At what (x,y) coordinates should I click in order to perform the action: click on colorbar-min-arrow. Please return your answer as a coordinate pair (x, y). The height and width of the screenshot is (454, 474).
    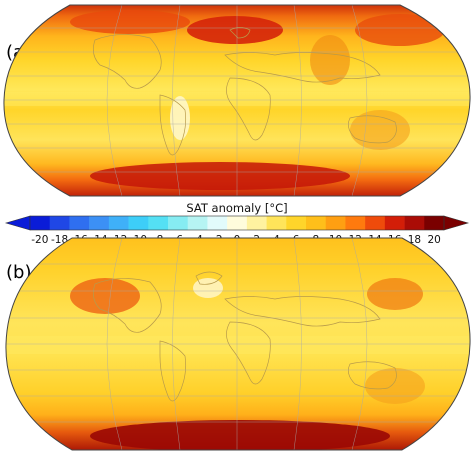
    Looking at the image, I should click on (17, 223).